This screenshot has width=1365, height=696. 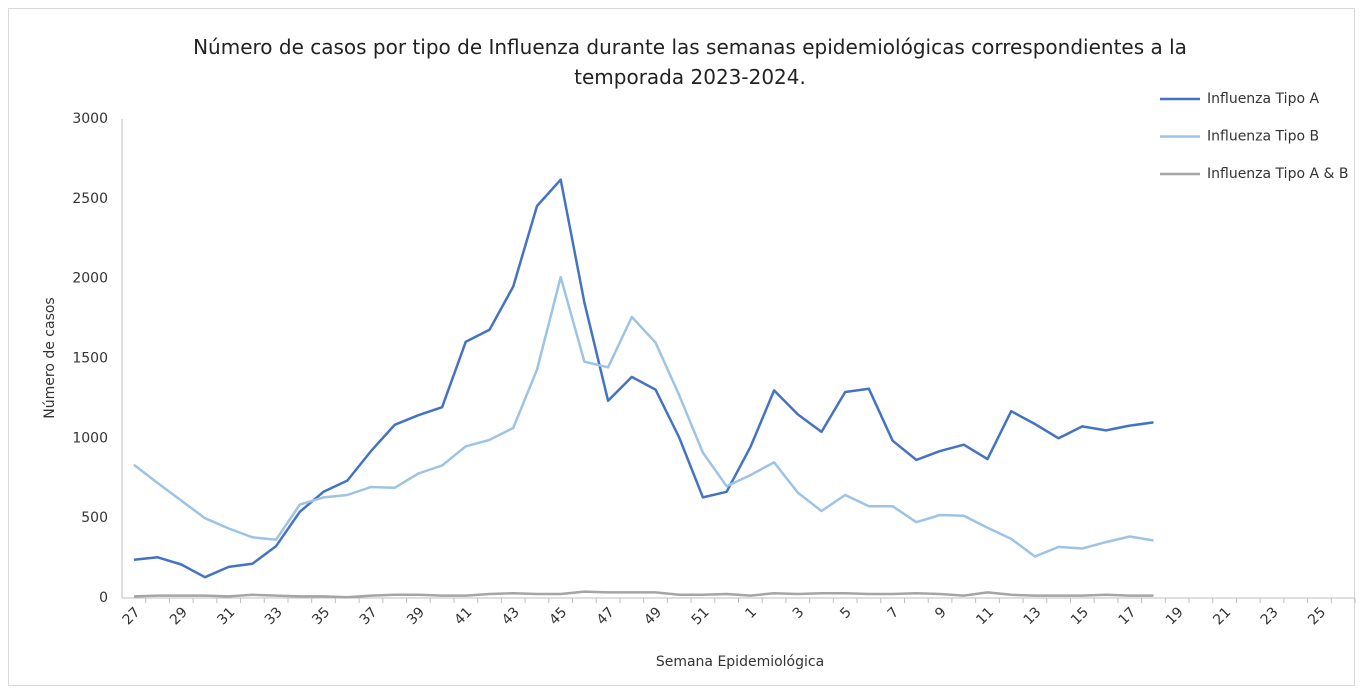 What do you see at coordinates (321, 616) in the screenshot?
I see `x-tick-label: 35` at bounding box center [321, 616].